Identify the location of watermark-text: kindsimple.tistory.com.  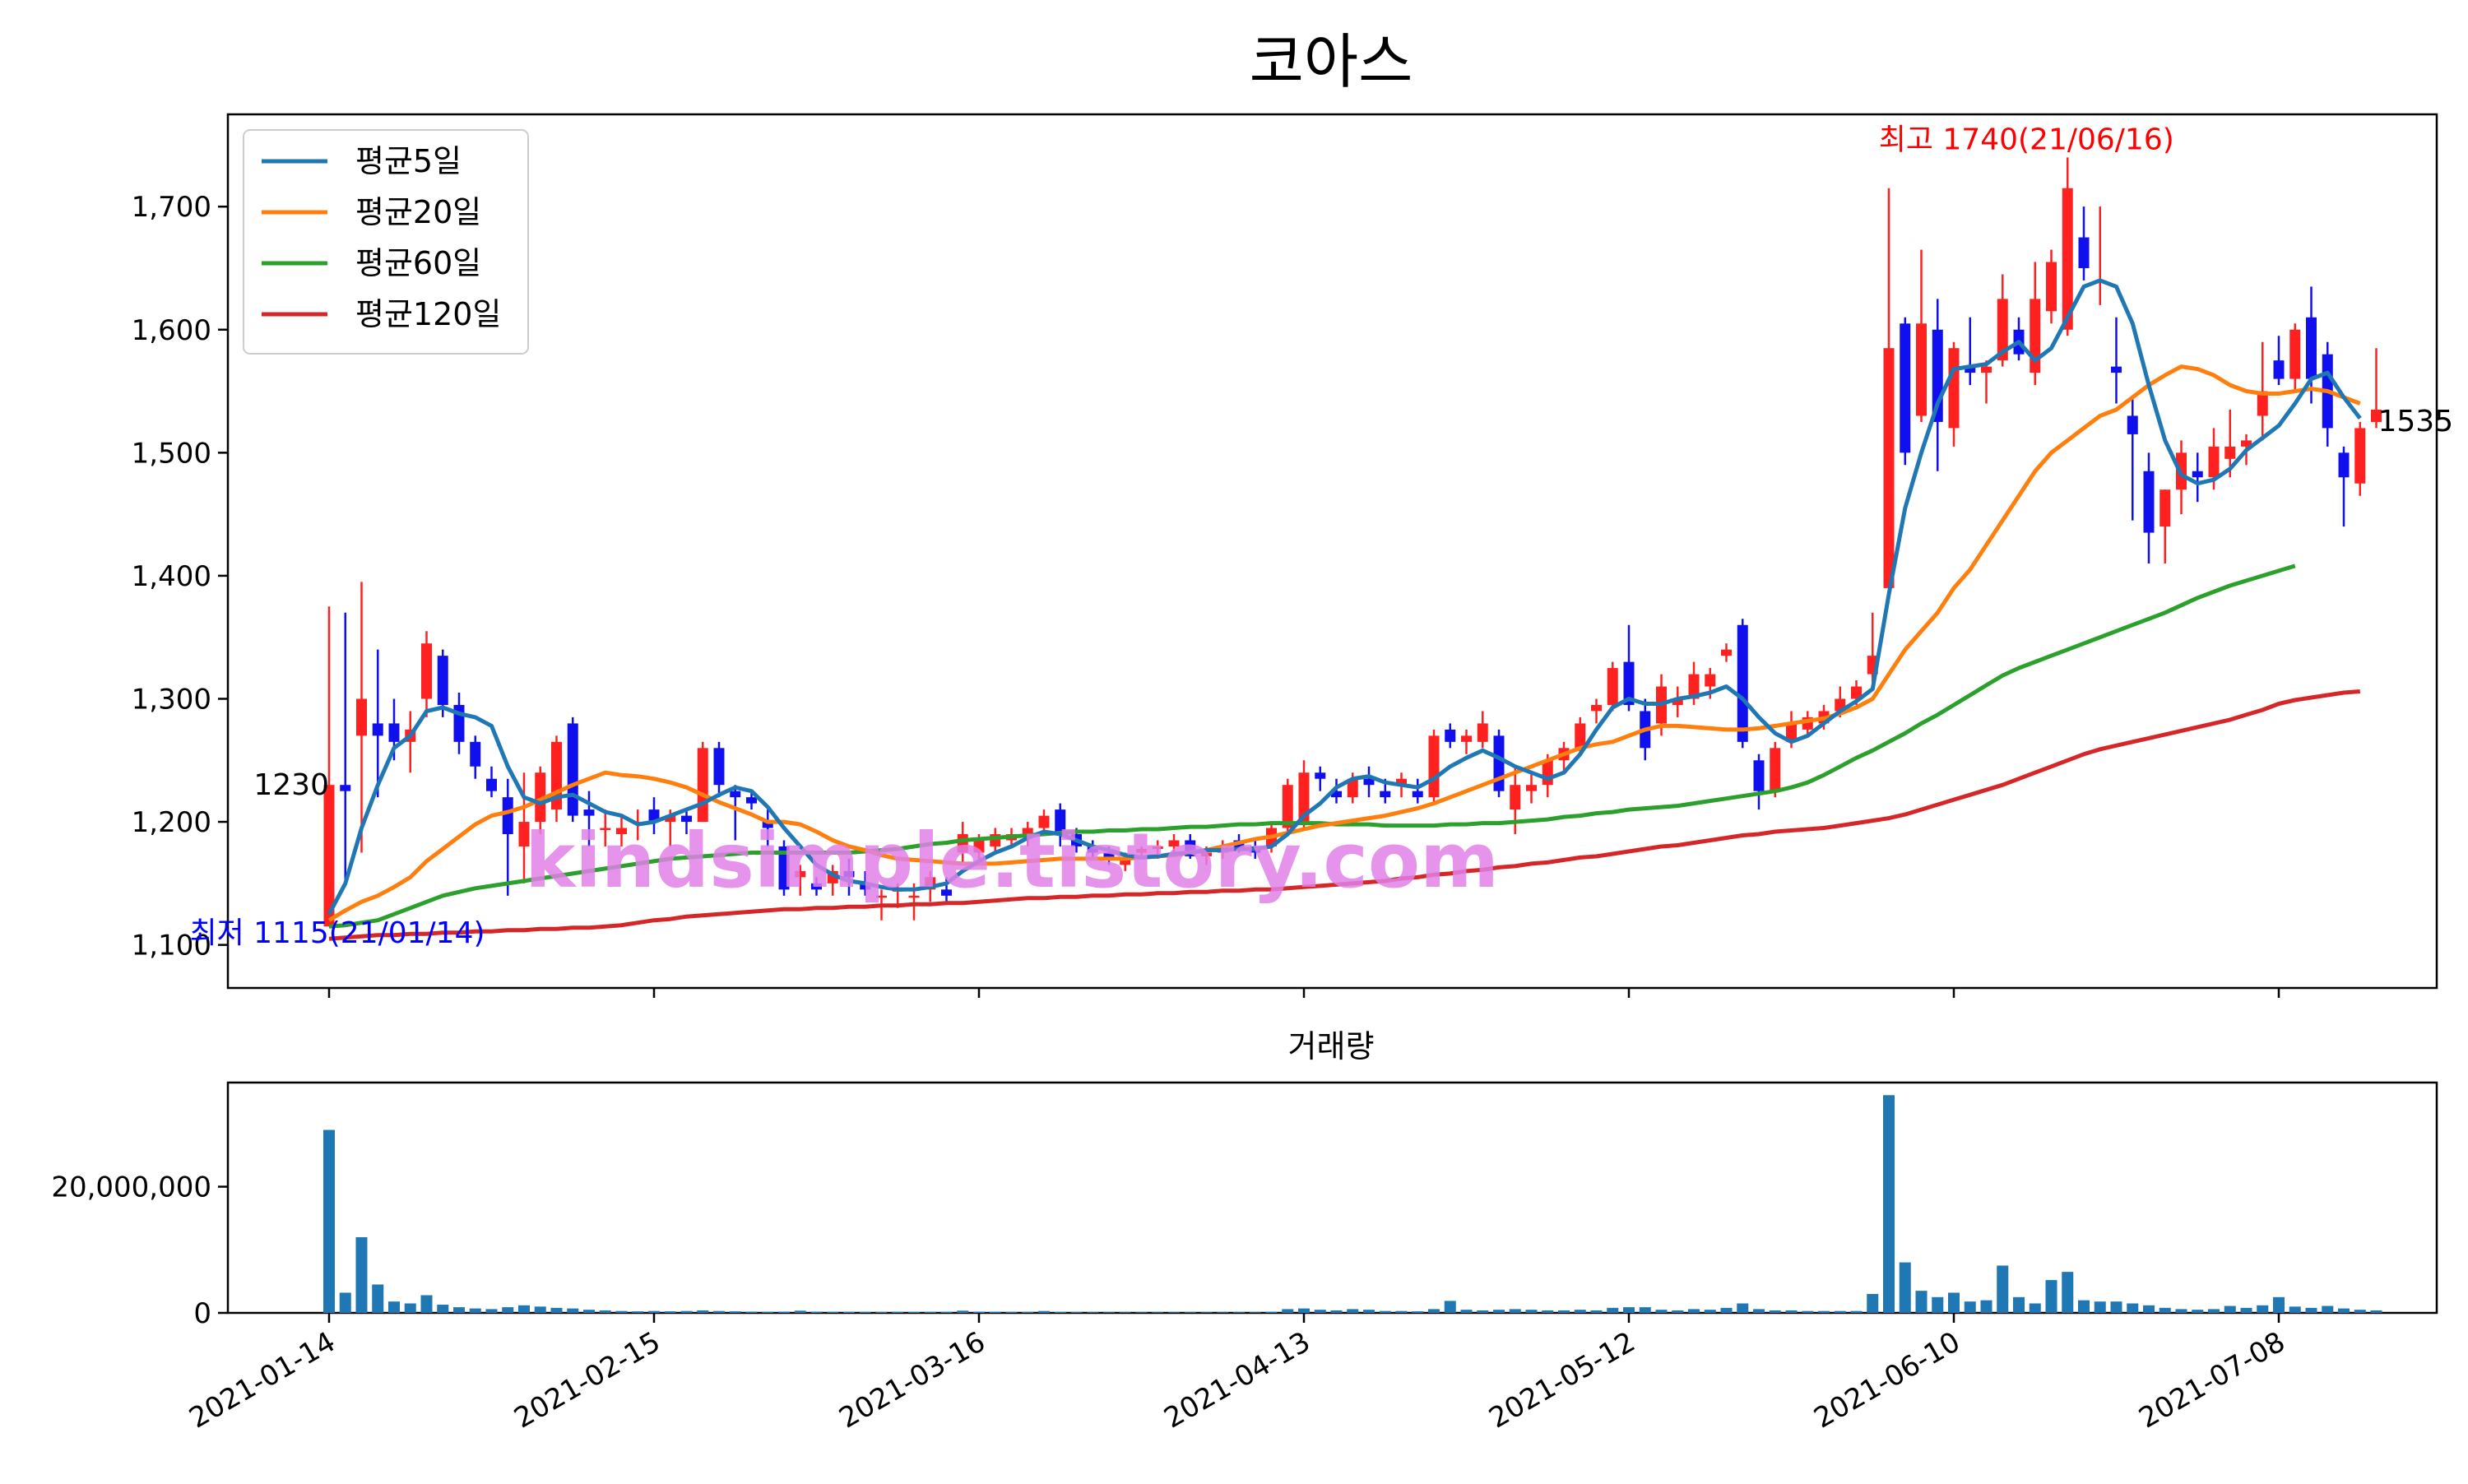
(1012, 861).